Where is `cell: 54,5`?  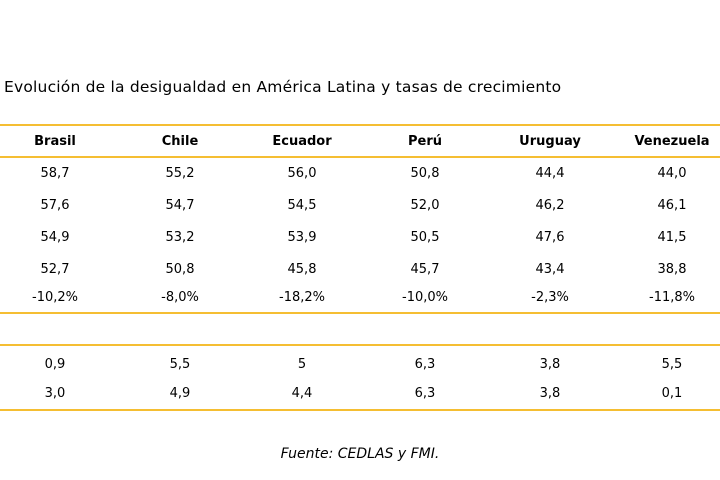 cell: 54,5 is located at coordinates (302, 205).